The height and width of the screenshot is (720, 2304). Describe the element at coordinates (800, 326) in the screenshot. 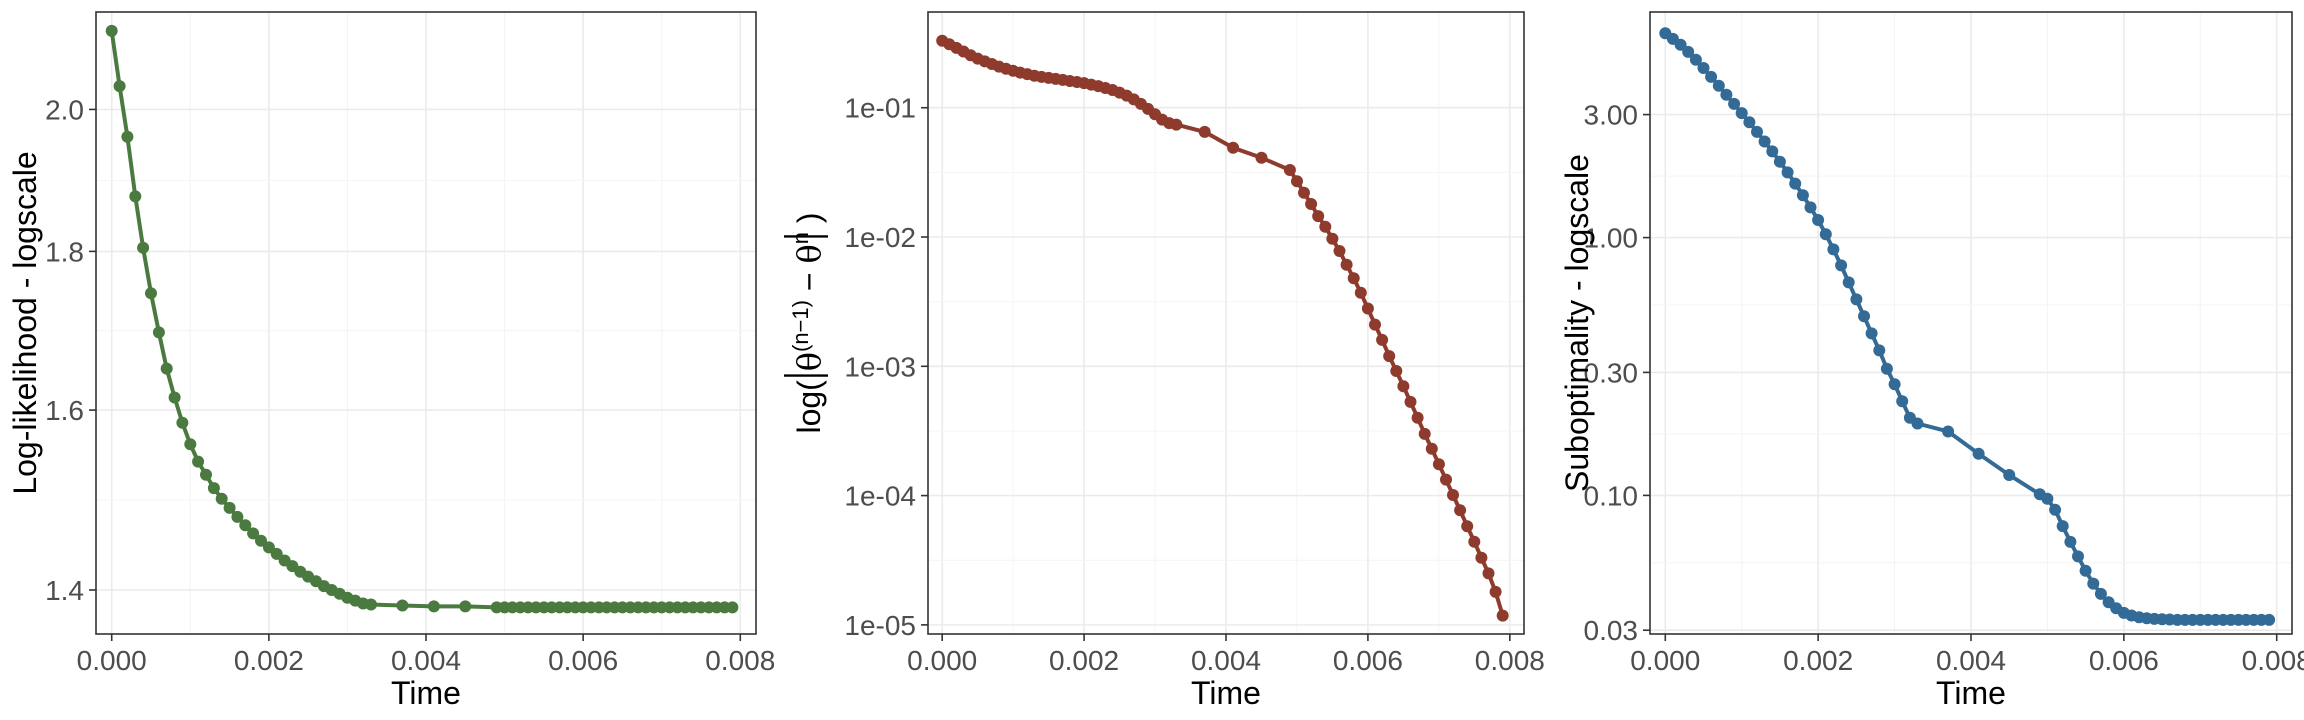

I see `y-title-sup1: (n−1)` at that location.